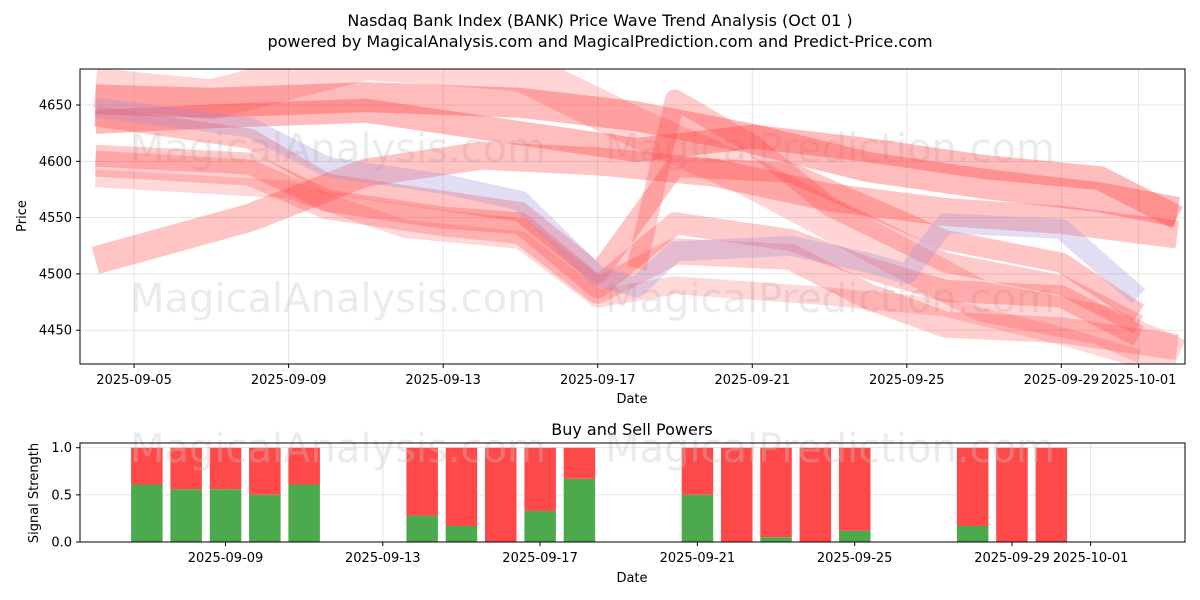 This screenshot has height=600, width=1200. I want to click on power-x-tick-label: 2025-10-01, so click(1091, 558).